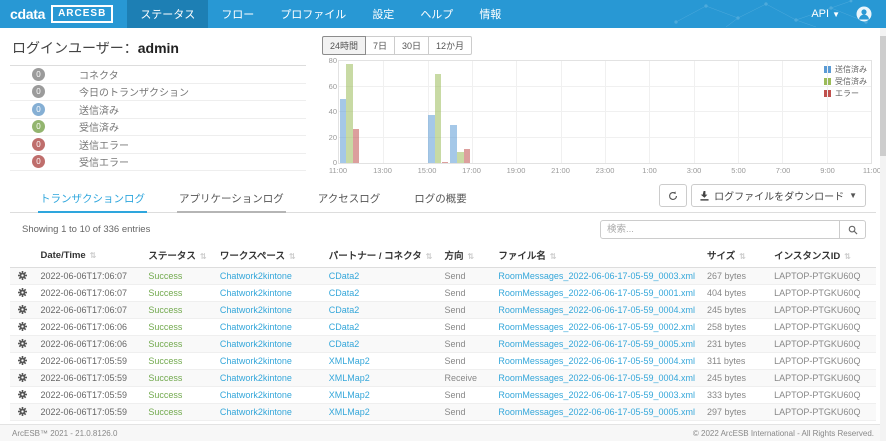  Describe the element at coordinates (158, 48) in the screenshot. I see `username: admin` at that location.